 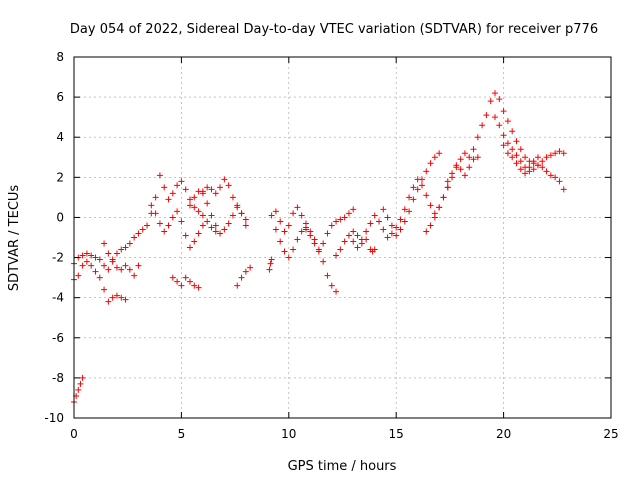 What do you see at coordinates (58, 338) in the screenshot?
I see `y-tick-label: -6` at bounding box center [58, 338].